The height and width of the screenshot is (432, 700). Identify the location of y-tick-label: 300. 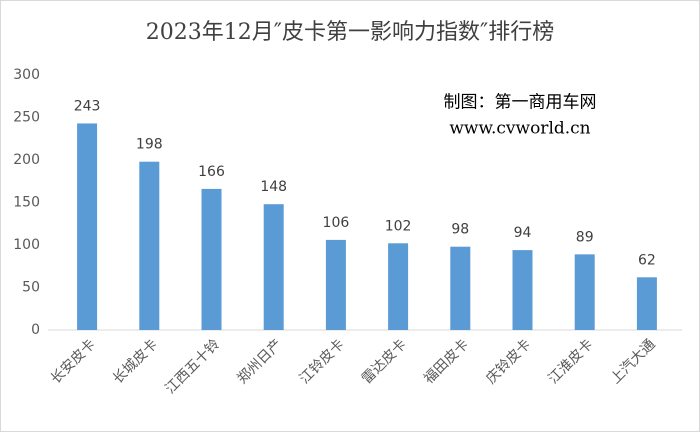
(26, 75).